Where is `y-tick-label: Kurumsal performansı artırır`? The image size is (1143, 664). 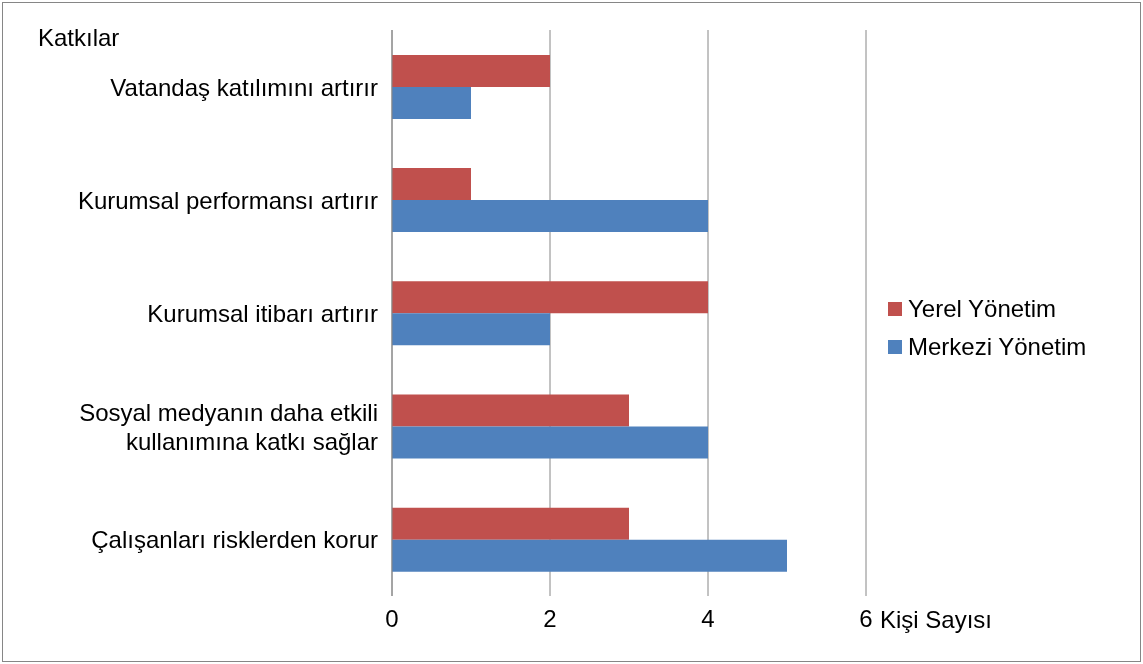 y-tick-label: Kurumsal performansı artırır is located at coordinates (227, 200).